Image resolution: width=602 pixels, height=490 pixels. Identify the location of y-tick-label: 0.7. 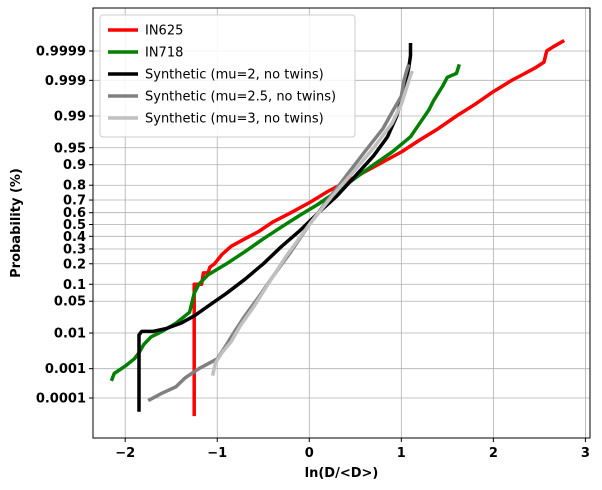
(74, 201).